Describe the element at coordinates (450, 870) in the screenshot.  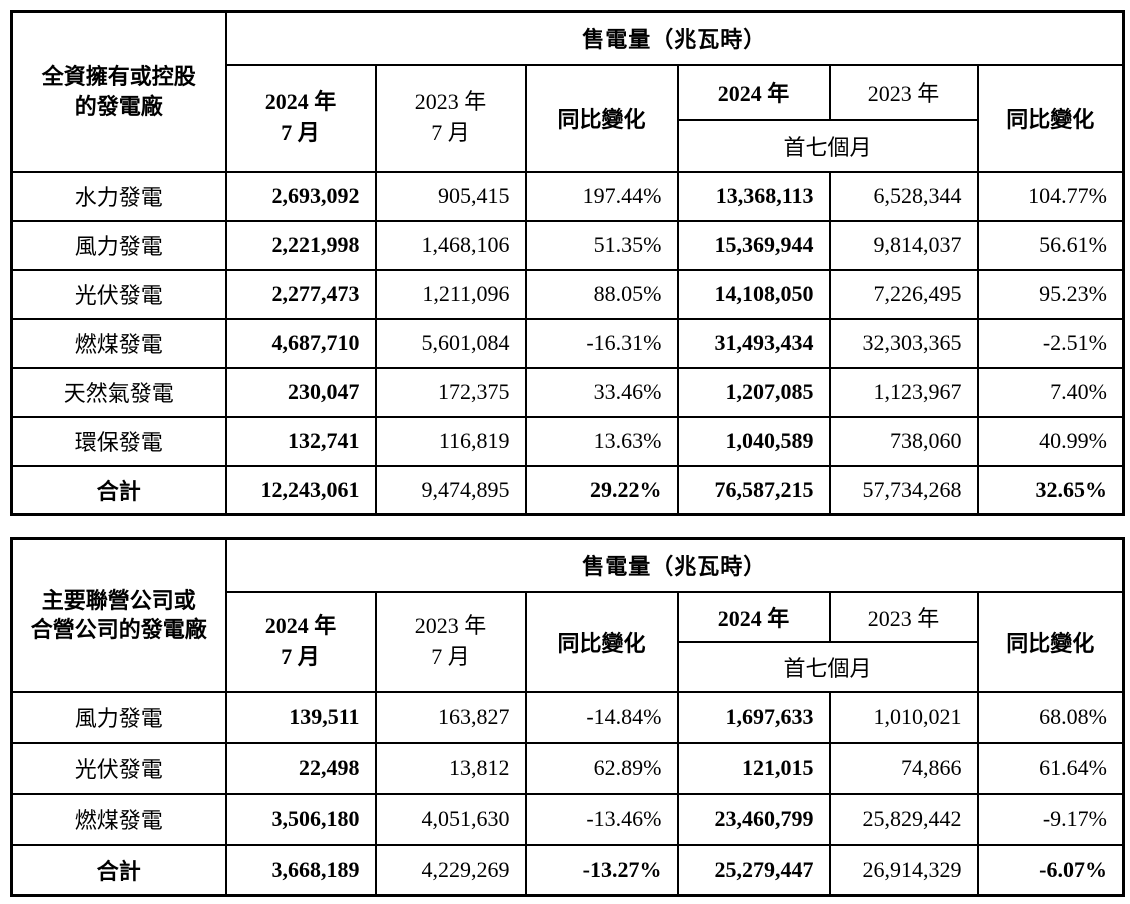
I see `cell-m2023: 4,229,269` at that location.